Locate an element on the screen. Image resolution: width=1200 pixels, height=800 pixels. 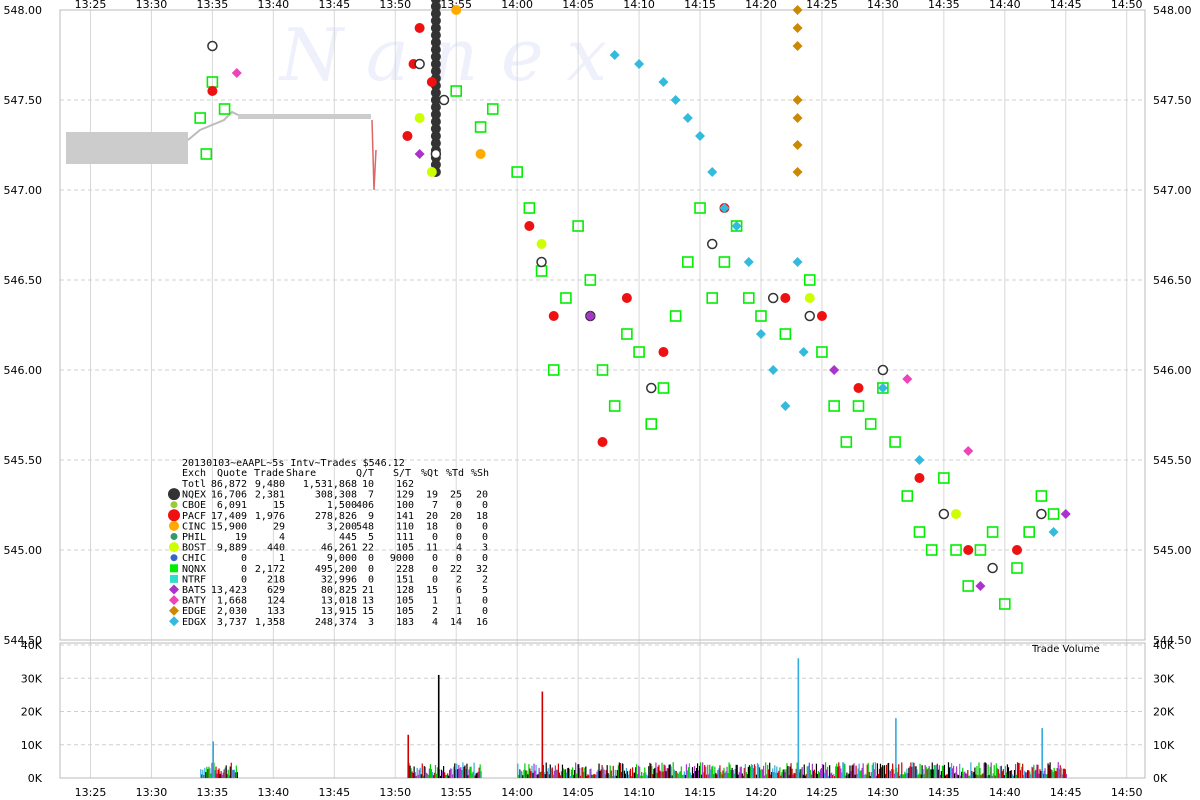
legend-cell: 3 is located at coordinates (485, 548).